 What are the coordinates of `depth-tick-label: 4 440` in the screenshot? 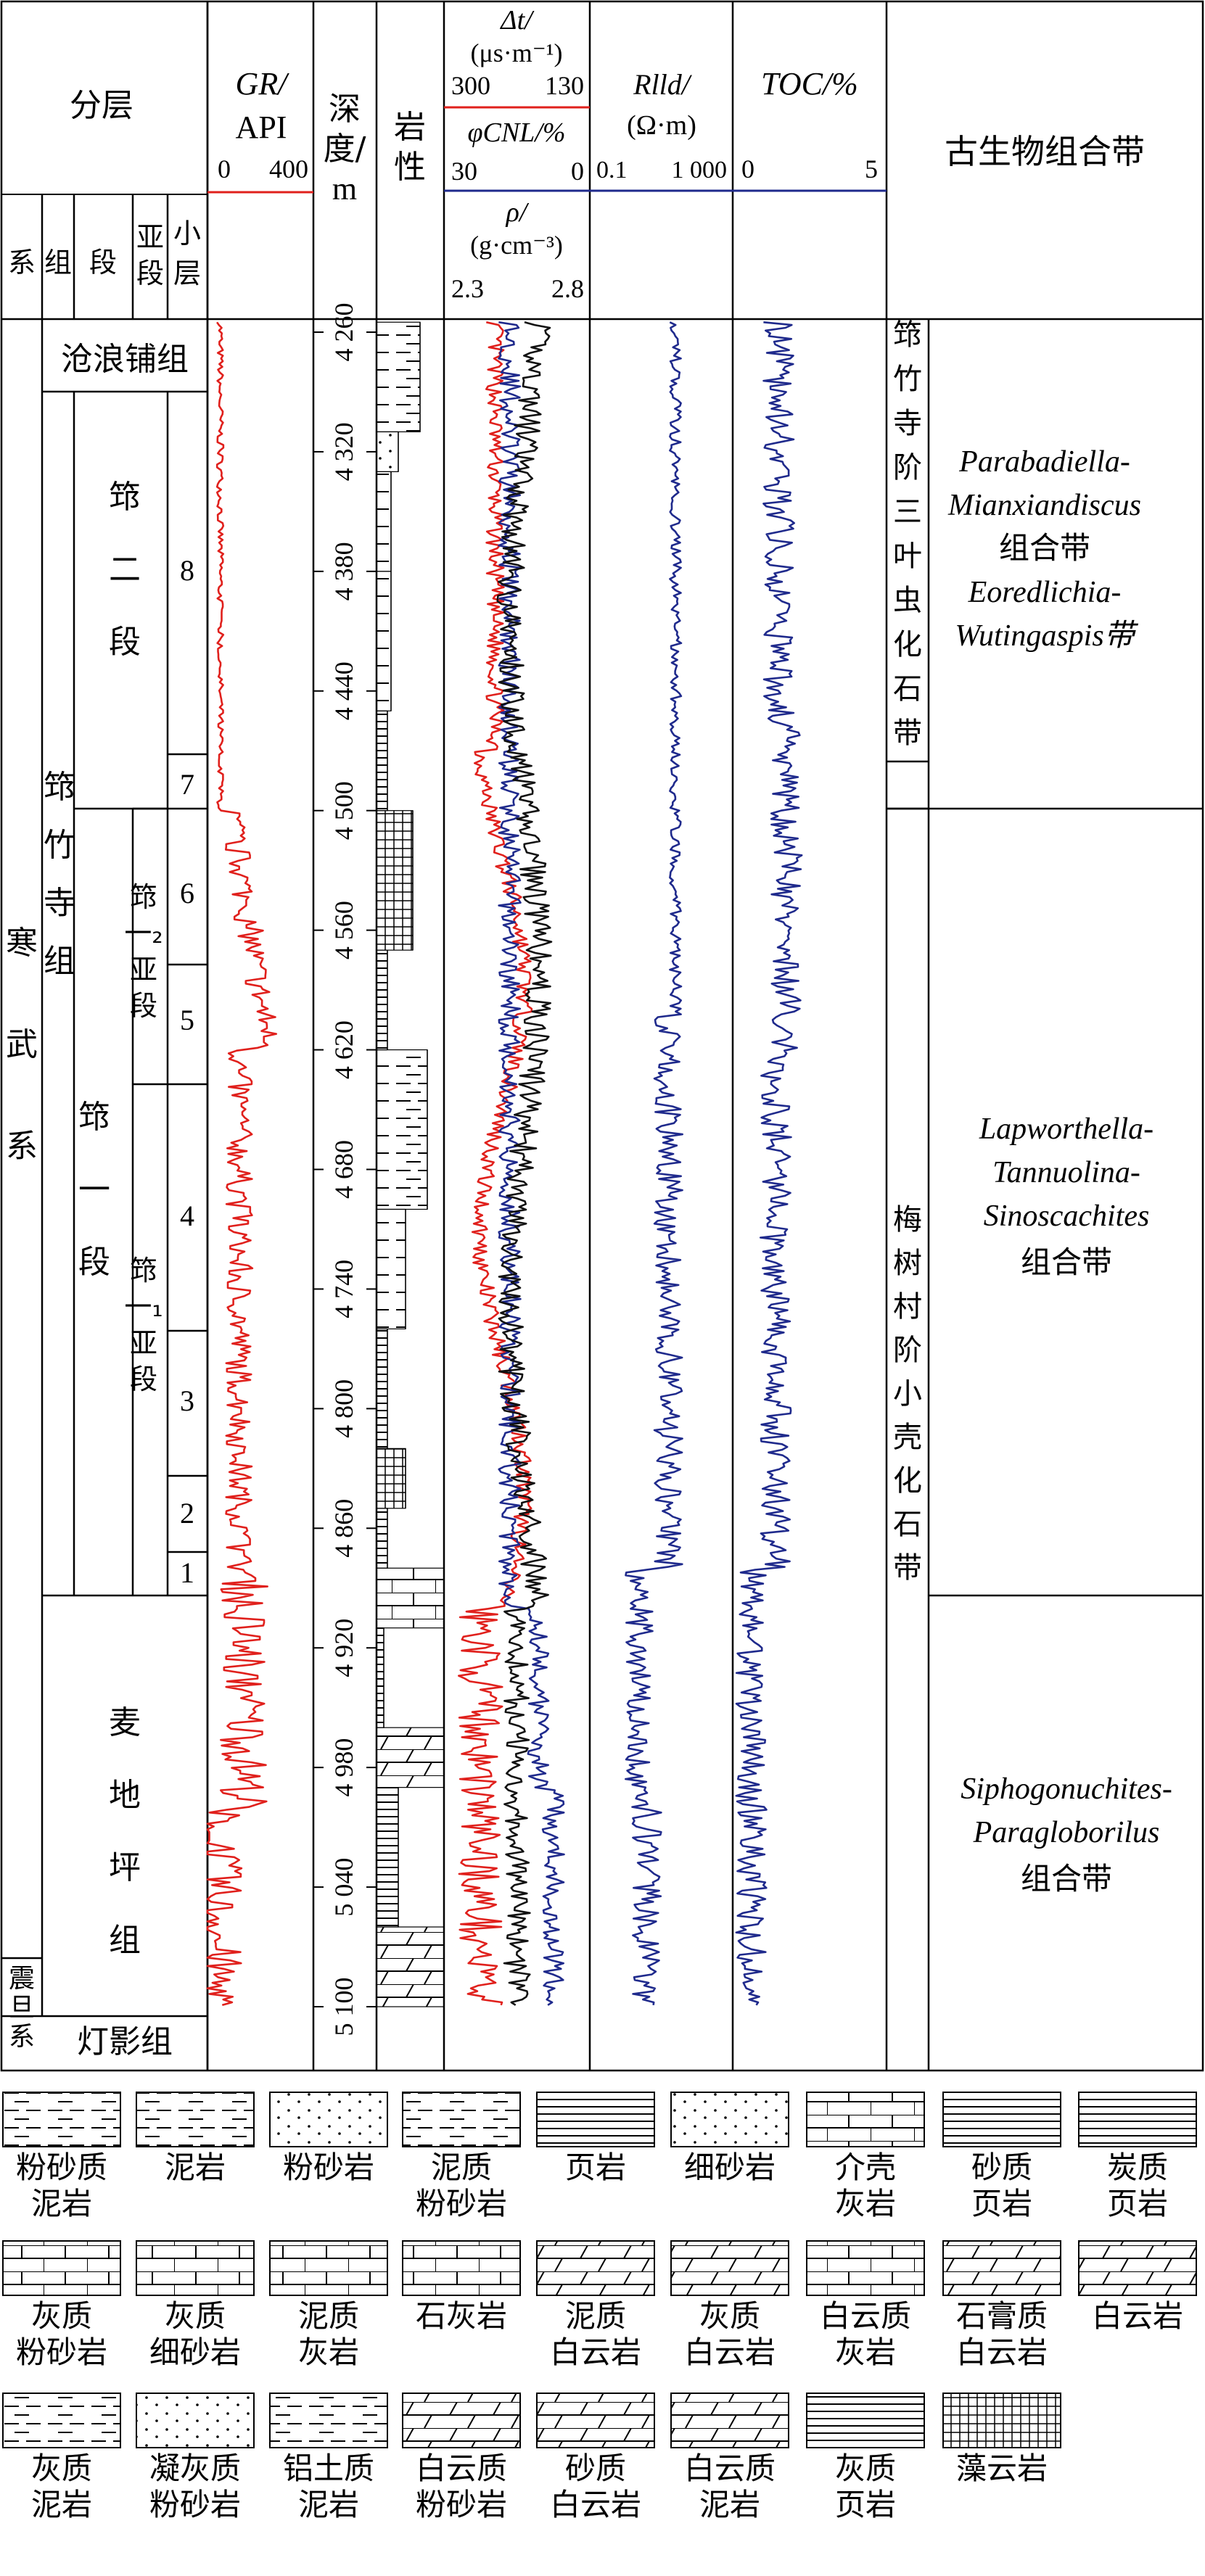 It's located at (343, 690).